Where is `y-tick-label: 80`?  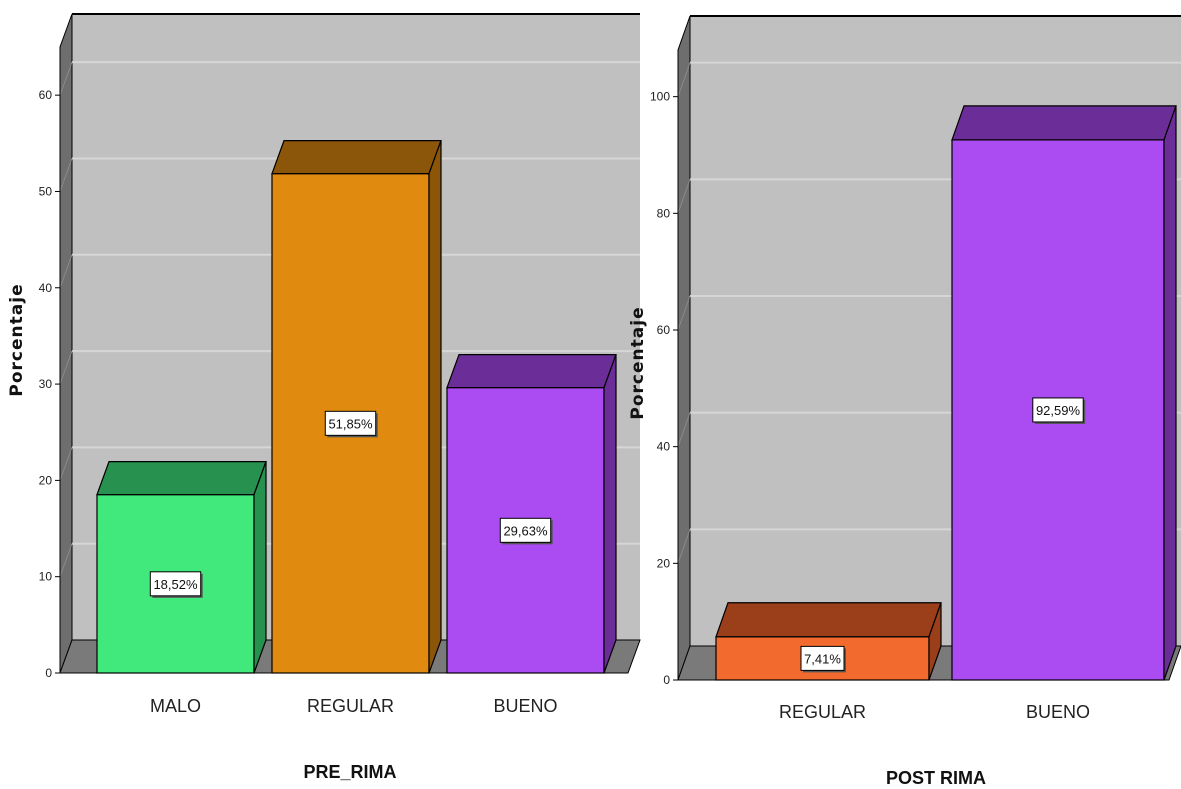
y-tick-label: 80 is located at coordinates (664, 213).